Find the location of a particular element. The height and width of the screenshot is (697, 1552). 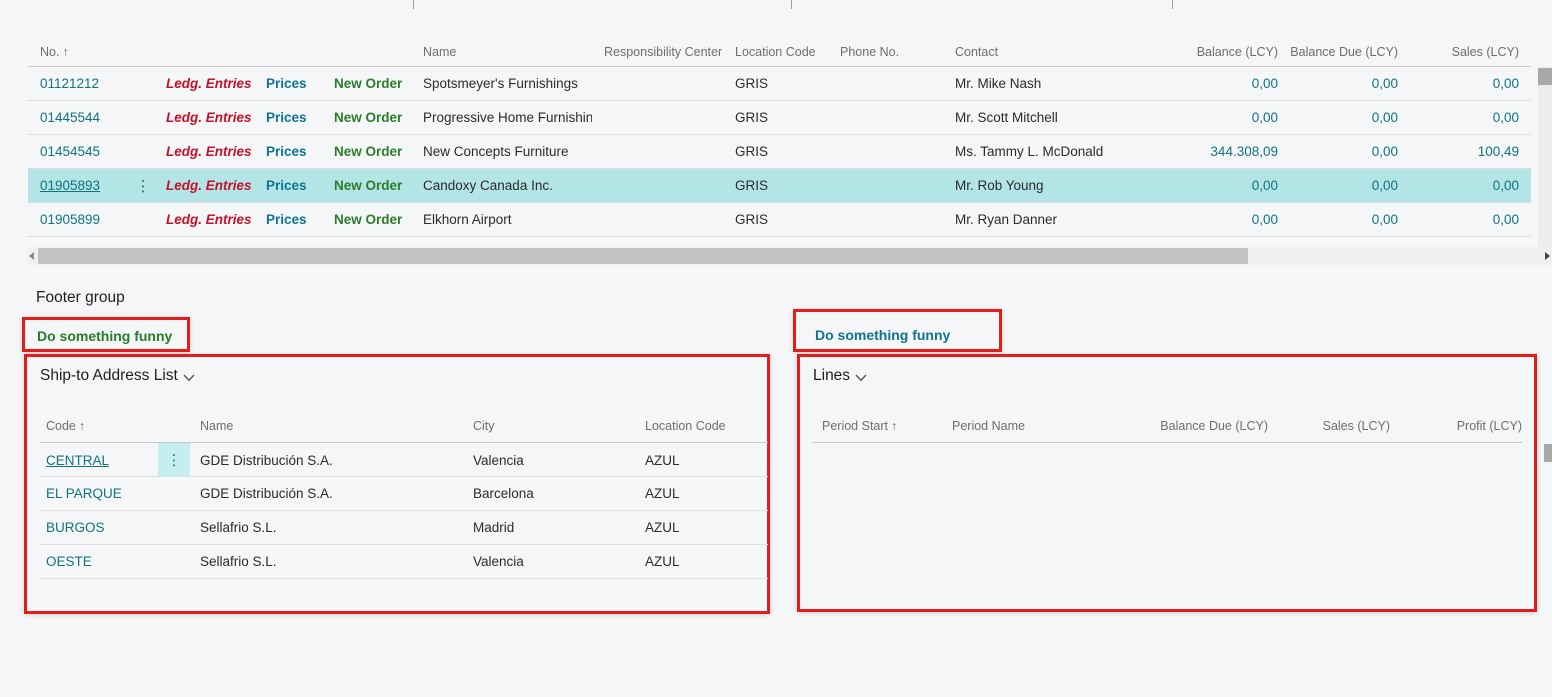

annotation-box-left-action: Do something funny is located at coordinates (106, 334).